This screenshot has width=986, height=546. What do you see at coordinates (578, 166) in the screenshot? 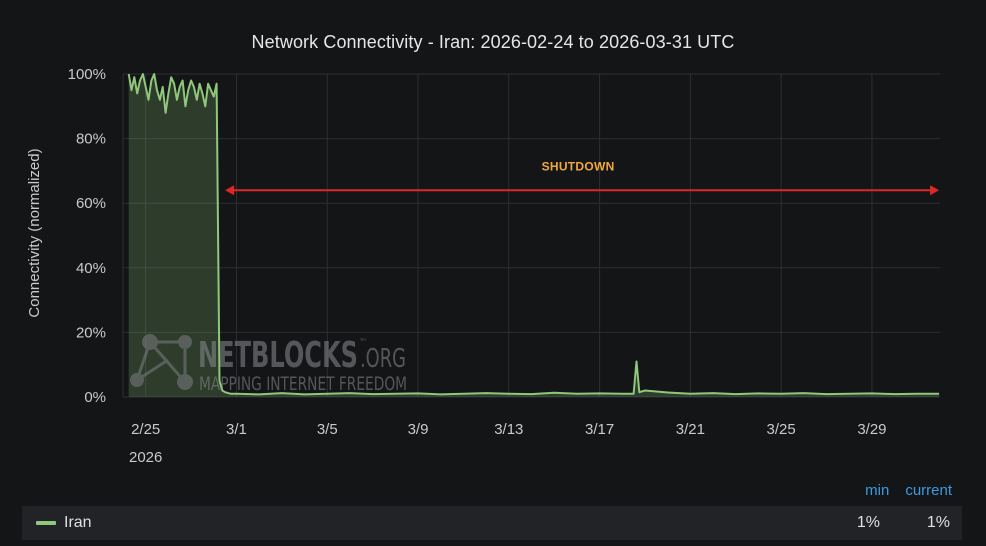
I see `shutdown-label: SHUTDOWN` at bounding box center [578, 166].